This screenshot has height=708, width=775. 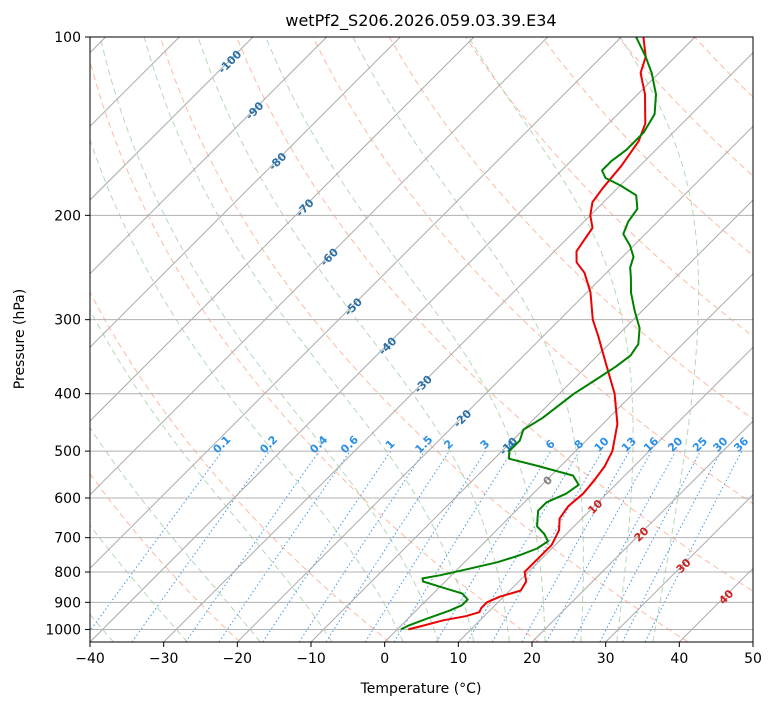 I want to click on x-tick-label: 40, so click(x=679, y=659).